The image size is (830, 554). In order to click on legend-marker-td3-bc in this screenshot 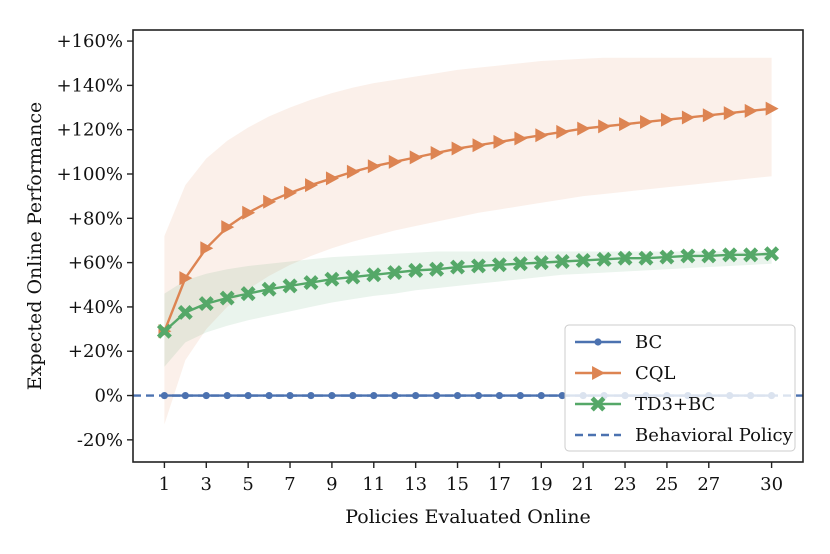, I will do `click(598, 404)`.